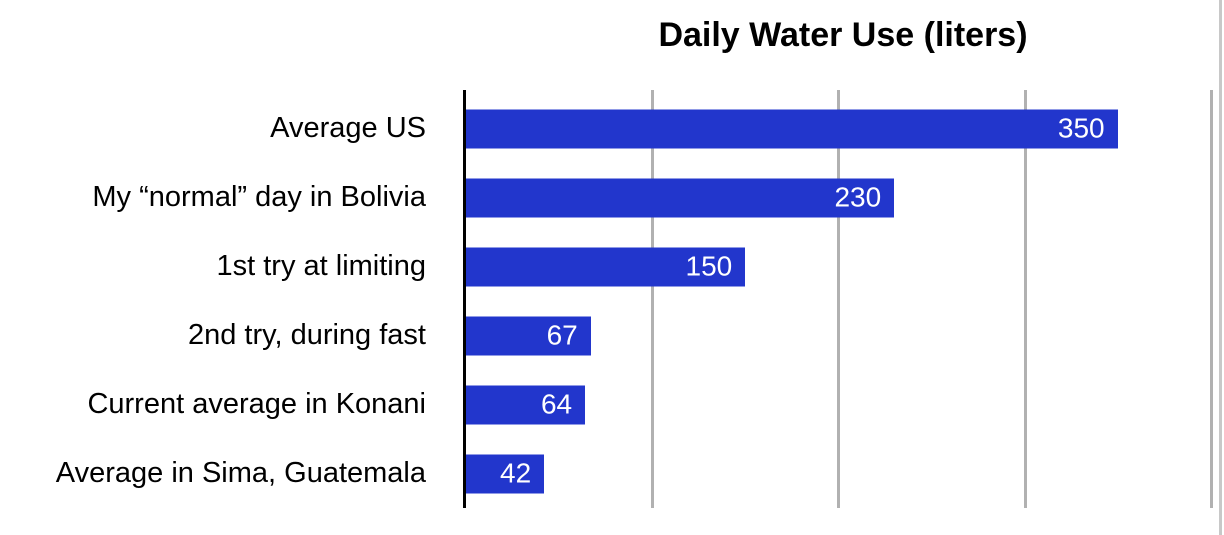  I want to click on bar-row: Current average in Konani 64, so click(610, 404).